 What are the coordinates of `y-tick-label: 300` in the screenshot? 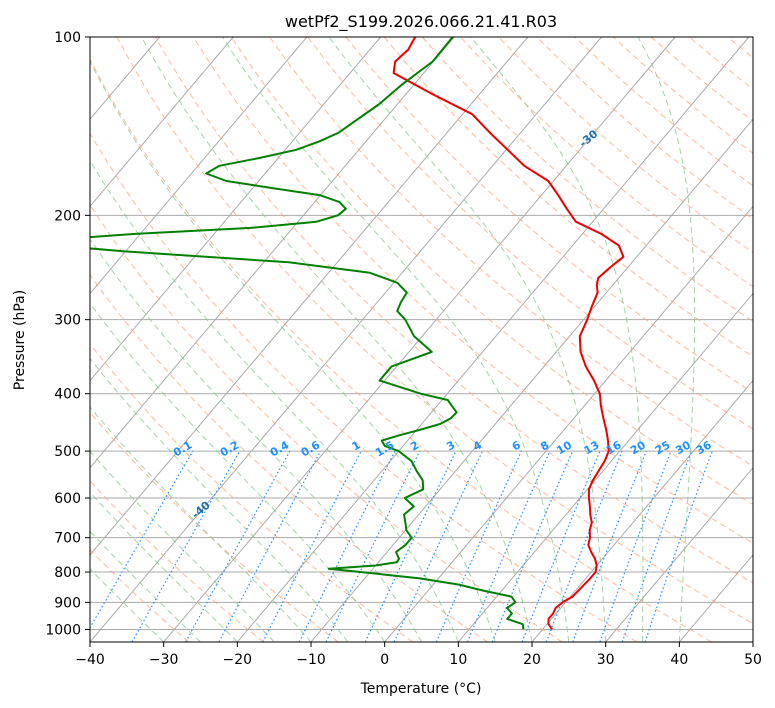 It's located at (67, 321).